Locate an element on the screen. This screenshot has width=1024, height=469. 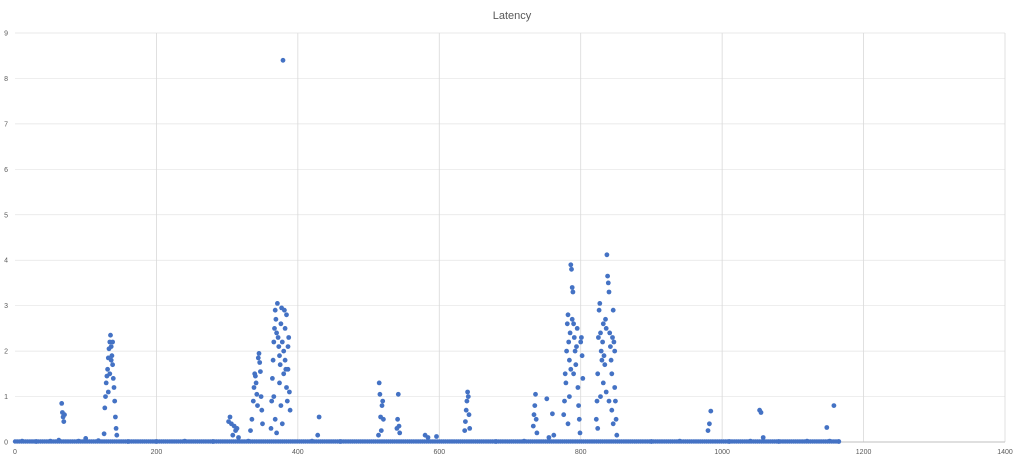
y-tick-label: 5 is located at coordinates (6, 215).